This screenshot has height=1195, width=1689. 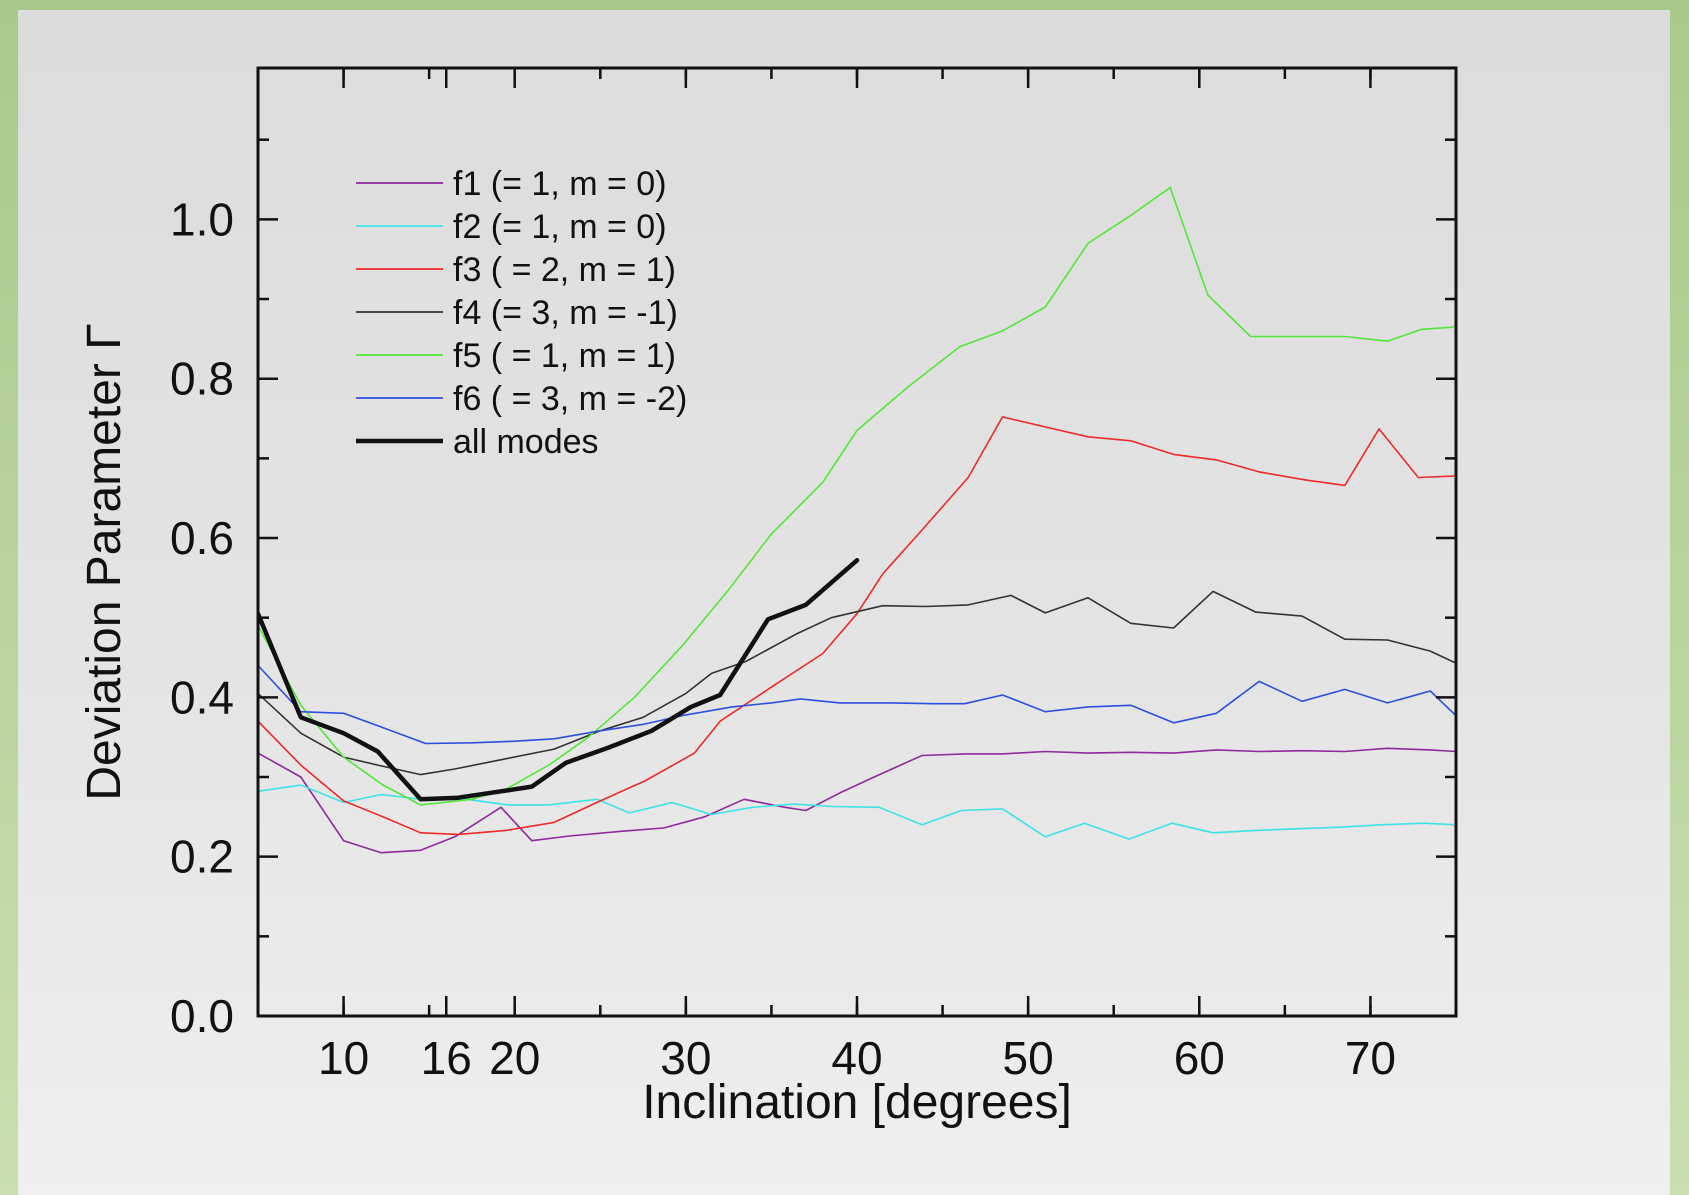 I want to click on x-tick-label: 60, so click(x=1199, y=1058).